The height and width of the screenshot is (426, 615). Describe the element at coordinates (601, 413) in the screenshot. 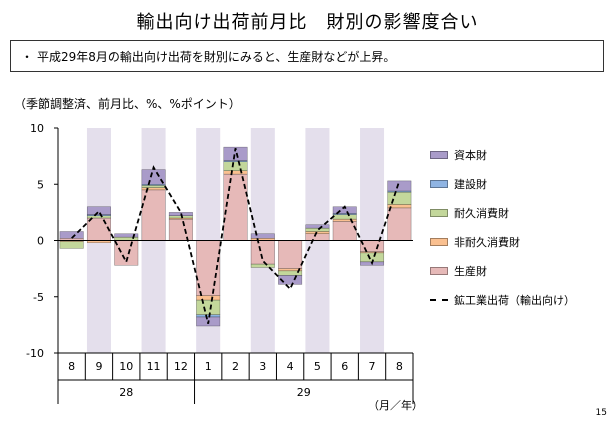

I see `page-number: 15` at that location.